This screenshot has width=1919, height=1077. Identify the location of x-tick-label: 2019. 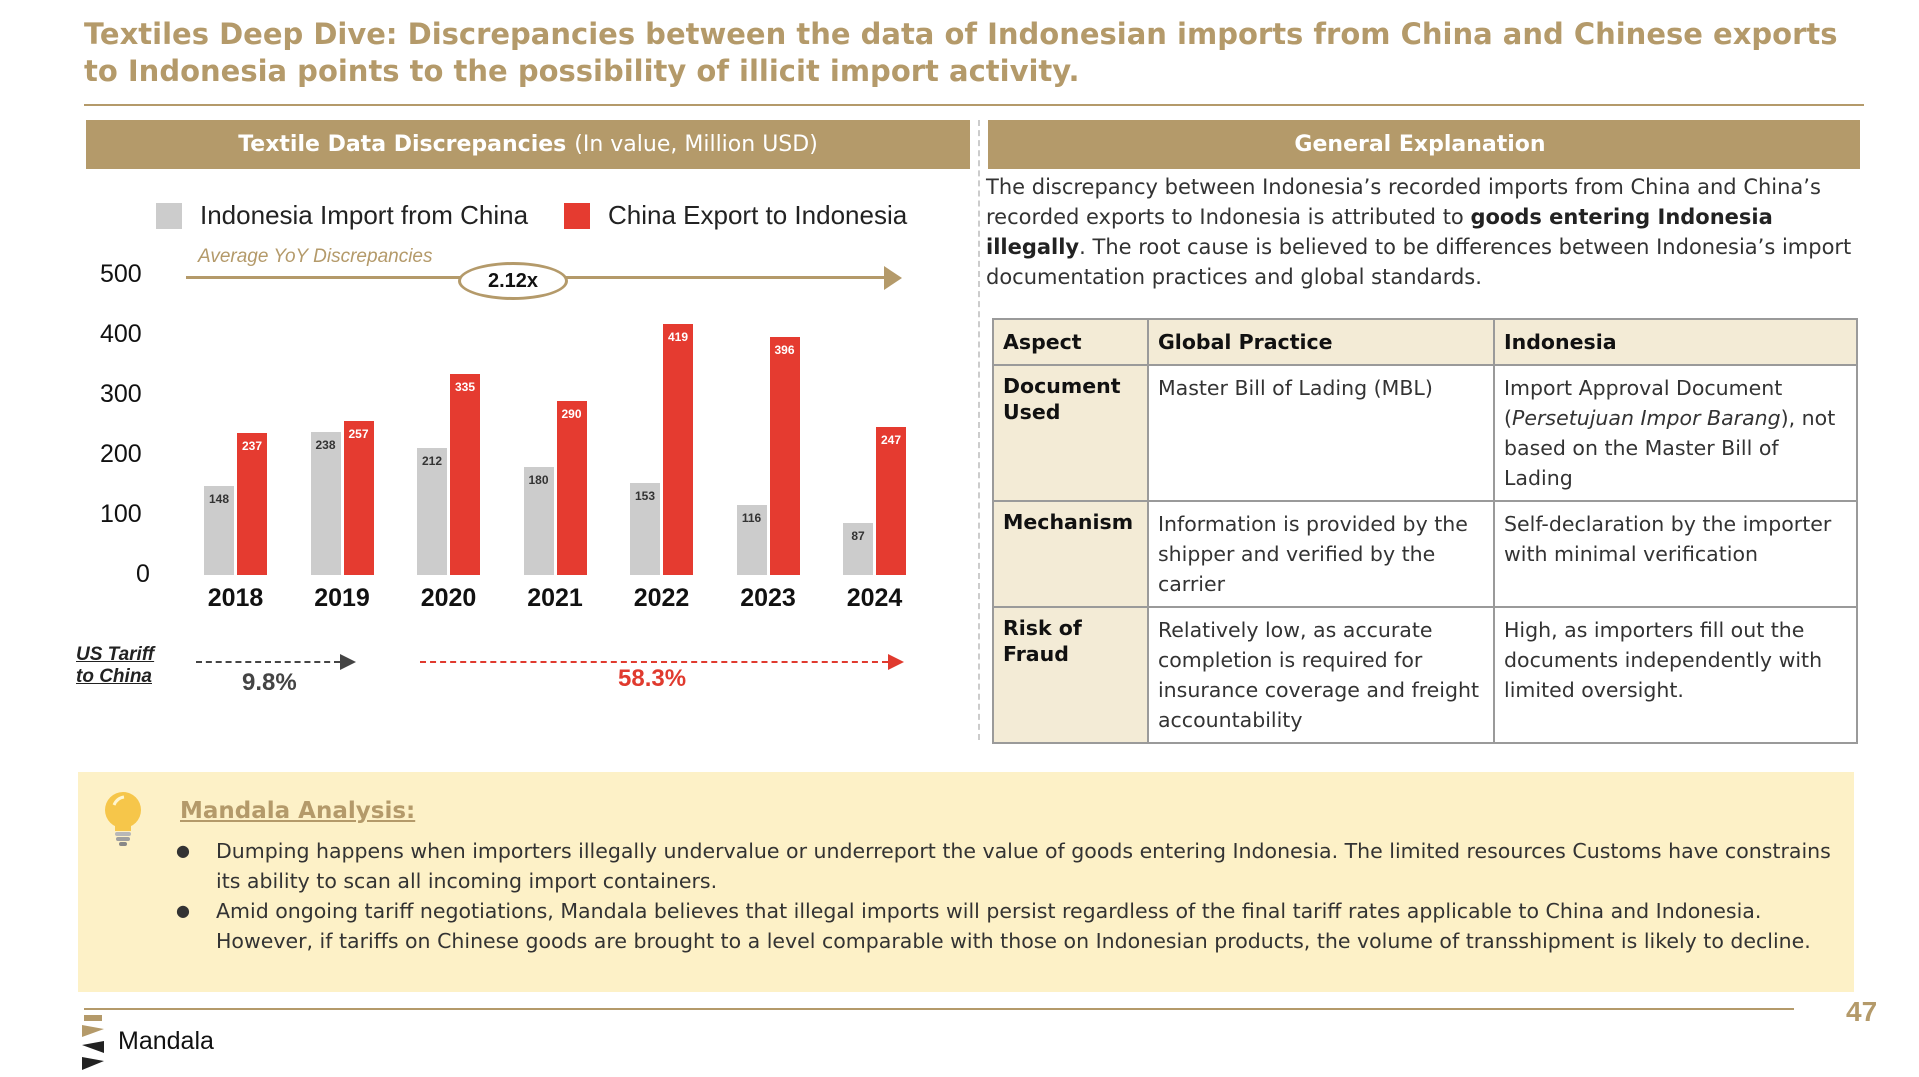
(342, 598).